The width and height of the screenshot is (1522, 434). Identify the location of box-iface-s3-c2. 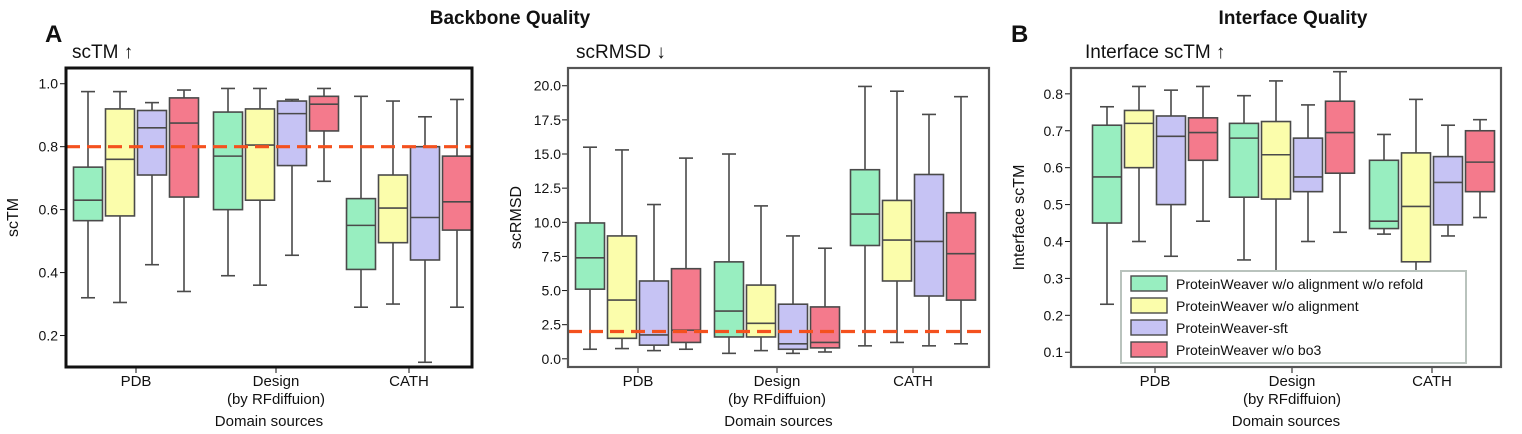
(1480, 168).